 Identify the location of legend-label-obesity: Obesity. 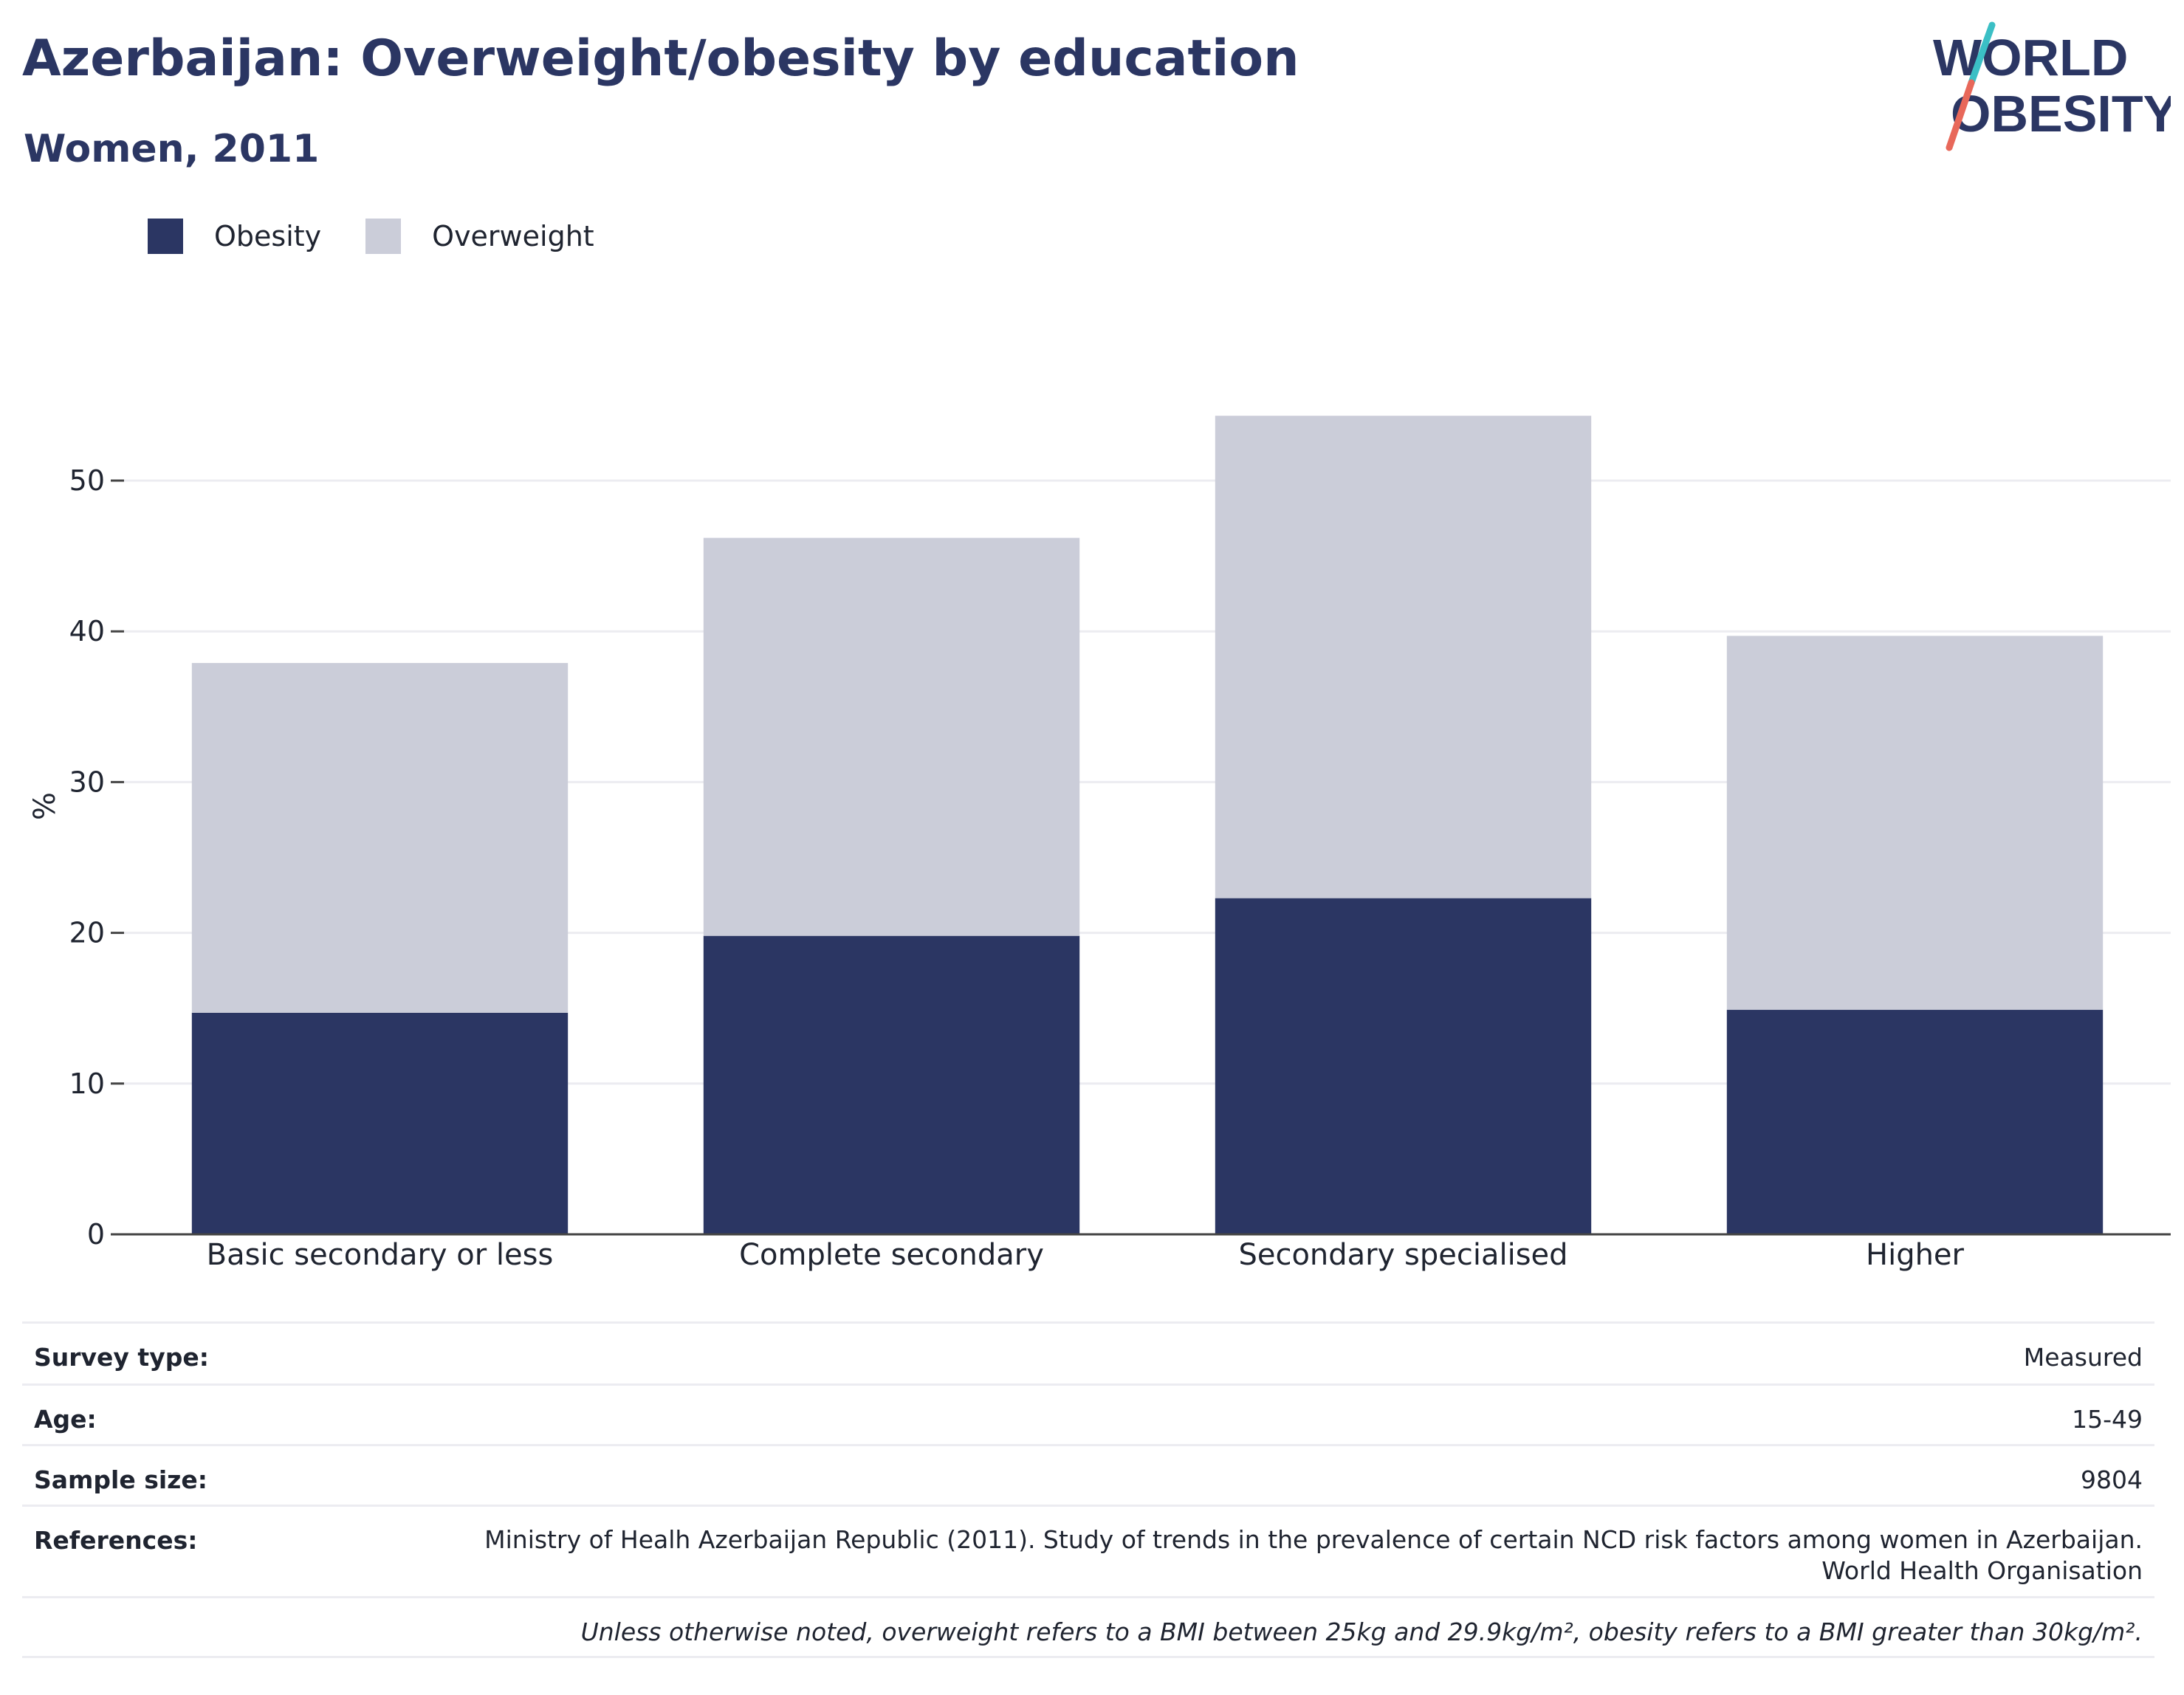
(268, 236).